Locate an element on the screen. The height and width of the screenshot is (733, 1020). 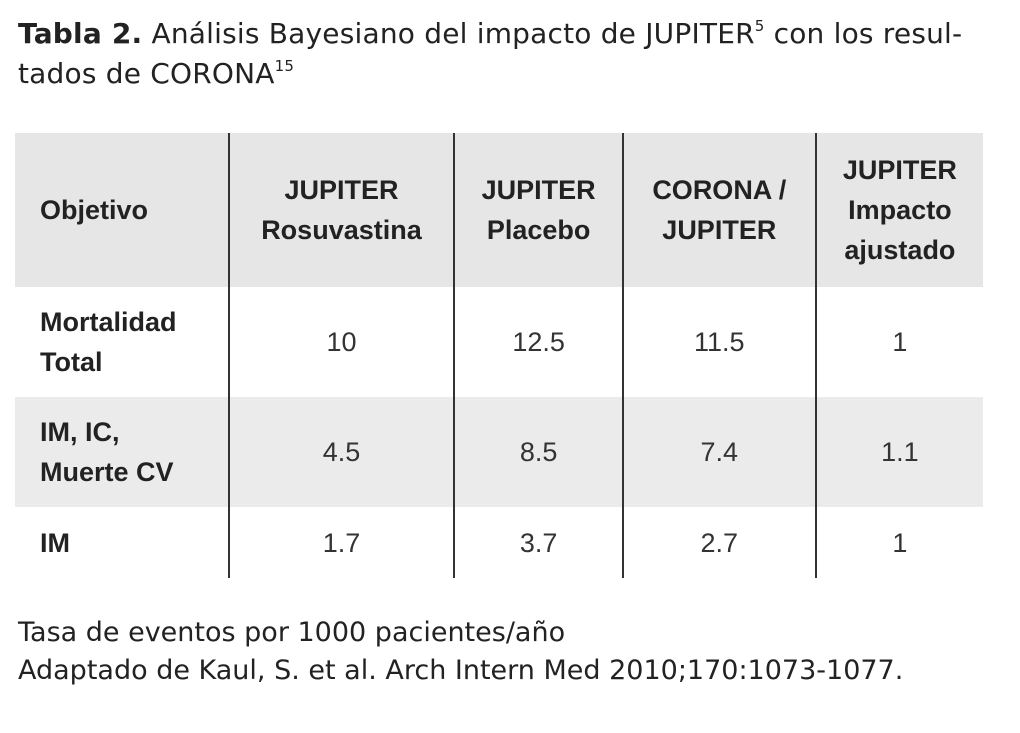
title-text: con los resul- is located at coordinates (868, 33).